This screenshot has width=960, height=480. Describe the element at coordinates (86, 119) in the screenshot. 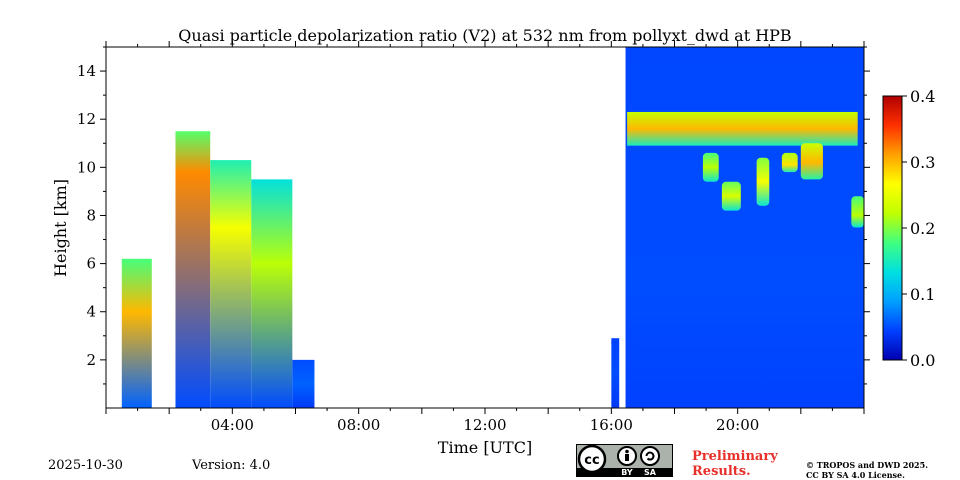

I see `y-tick-label: 12` at that location.